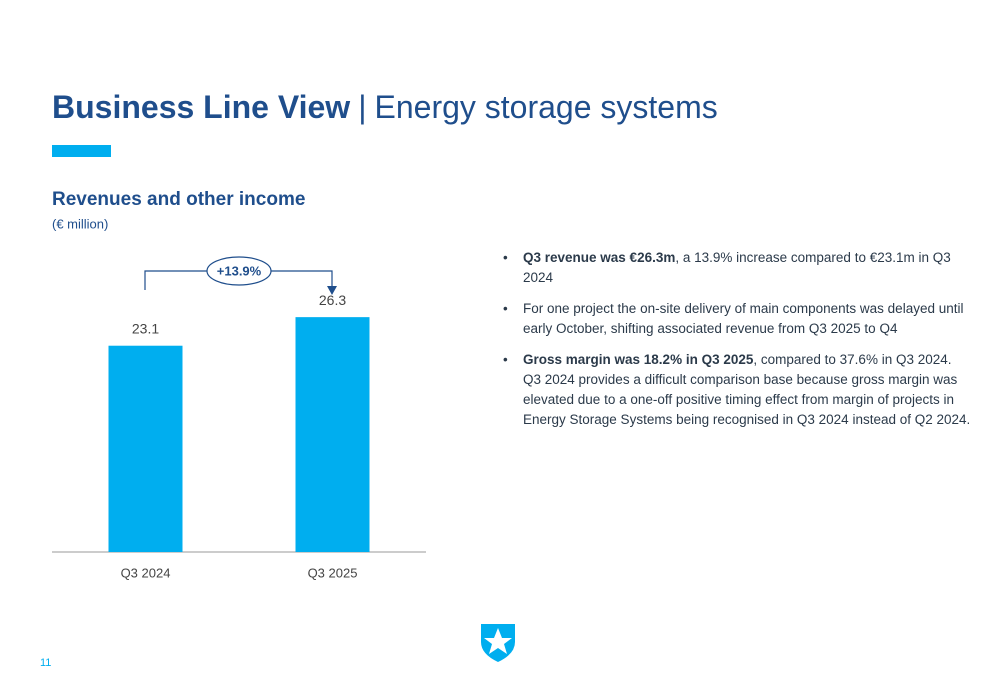  Describe the element at coordinates (81, 151) in the screenshot. I see `accent-bar` at that location.